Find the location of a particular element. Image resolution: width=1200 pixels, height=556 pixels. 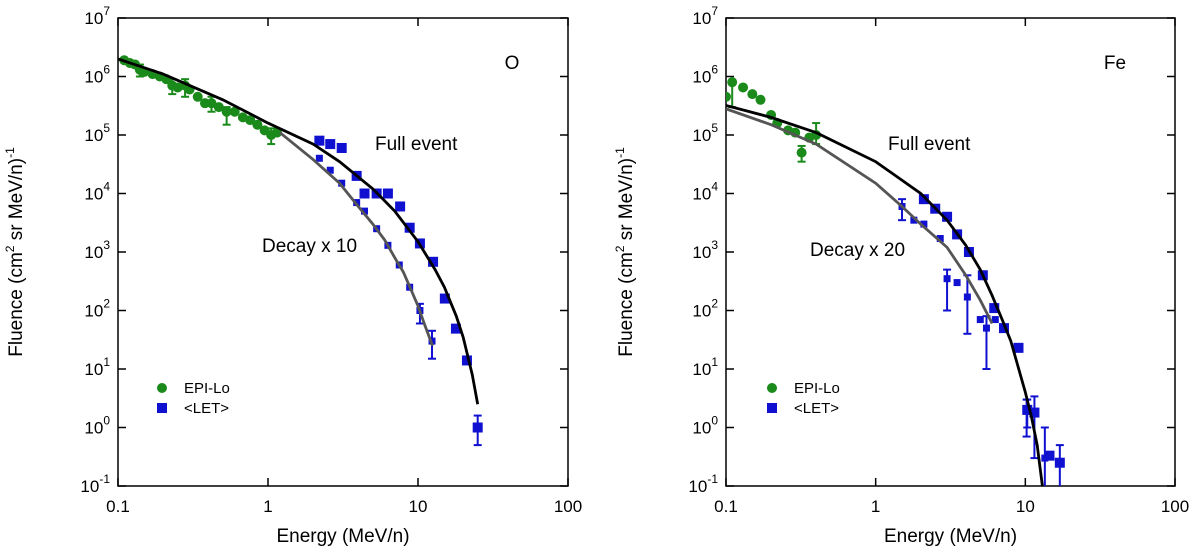

panel-label: O is located at coordinates (512, 63).